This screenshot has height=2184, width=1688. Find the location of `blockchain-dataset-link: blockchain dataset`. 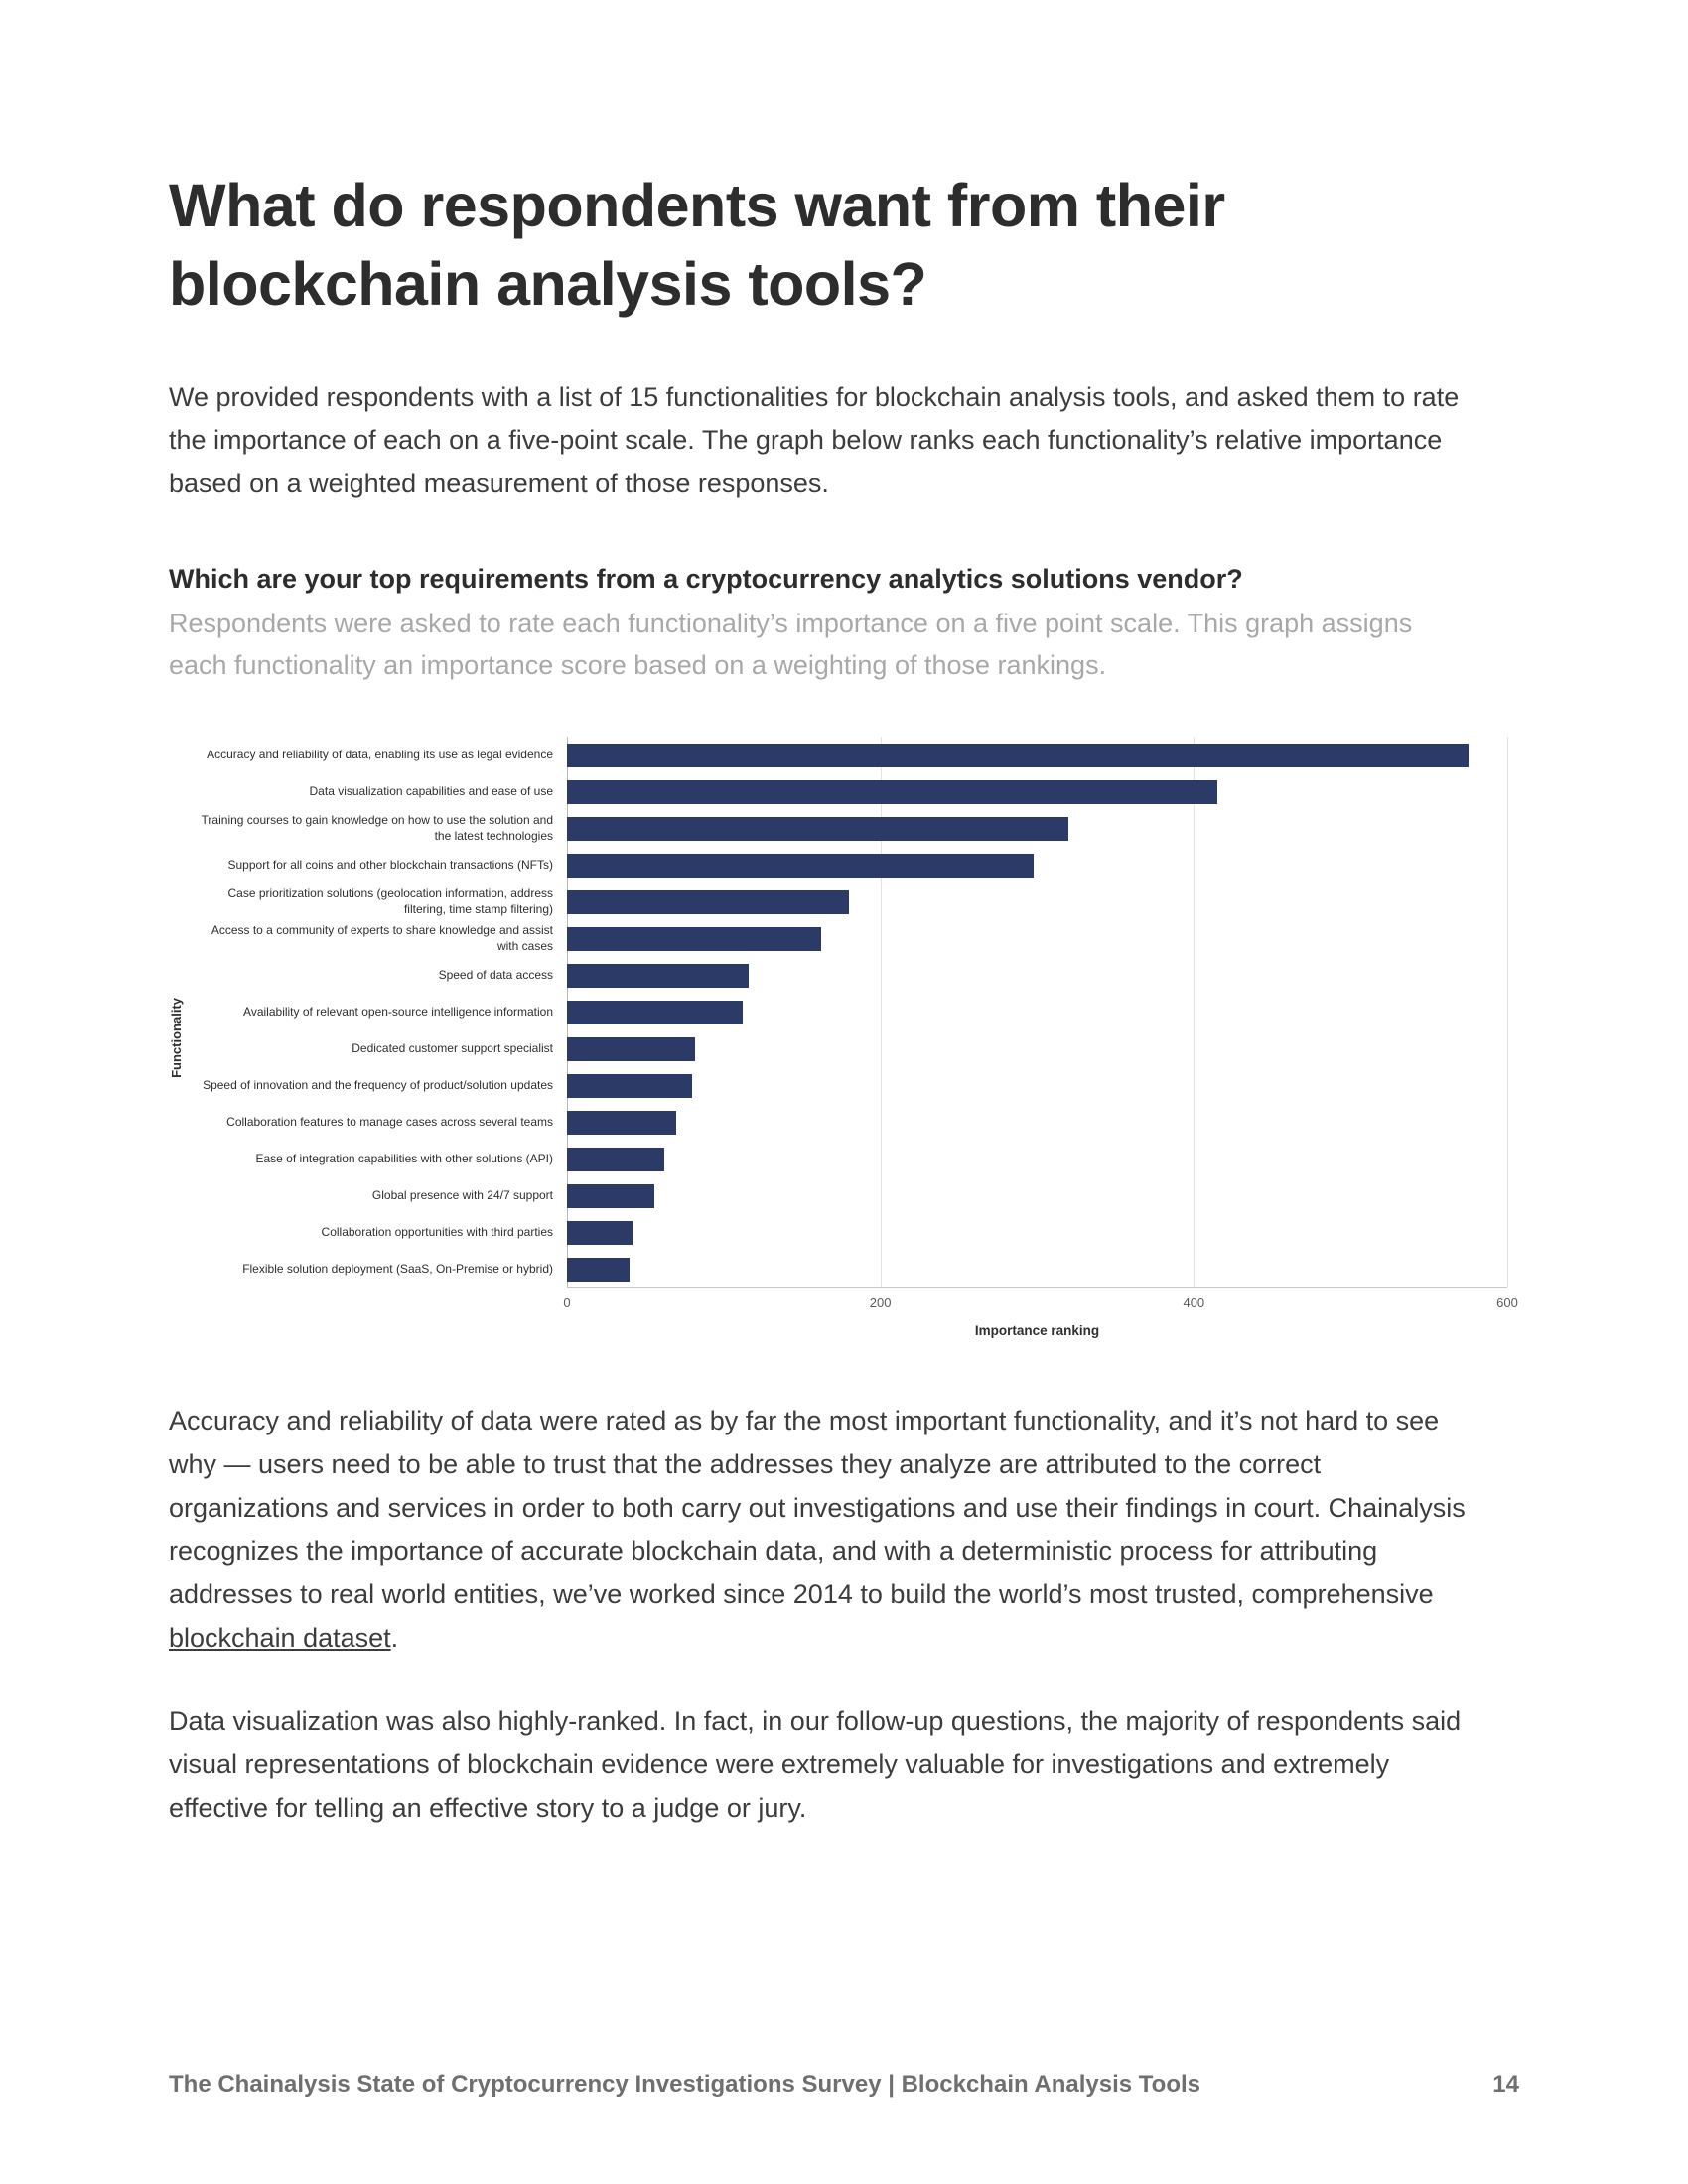

blockchain-dataset-link: blockchain dataset is located at coordinates (280, 1637).